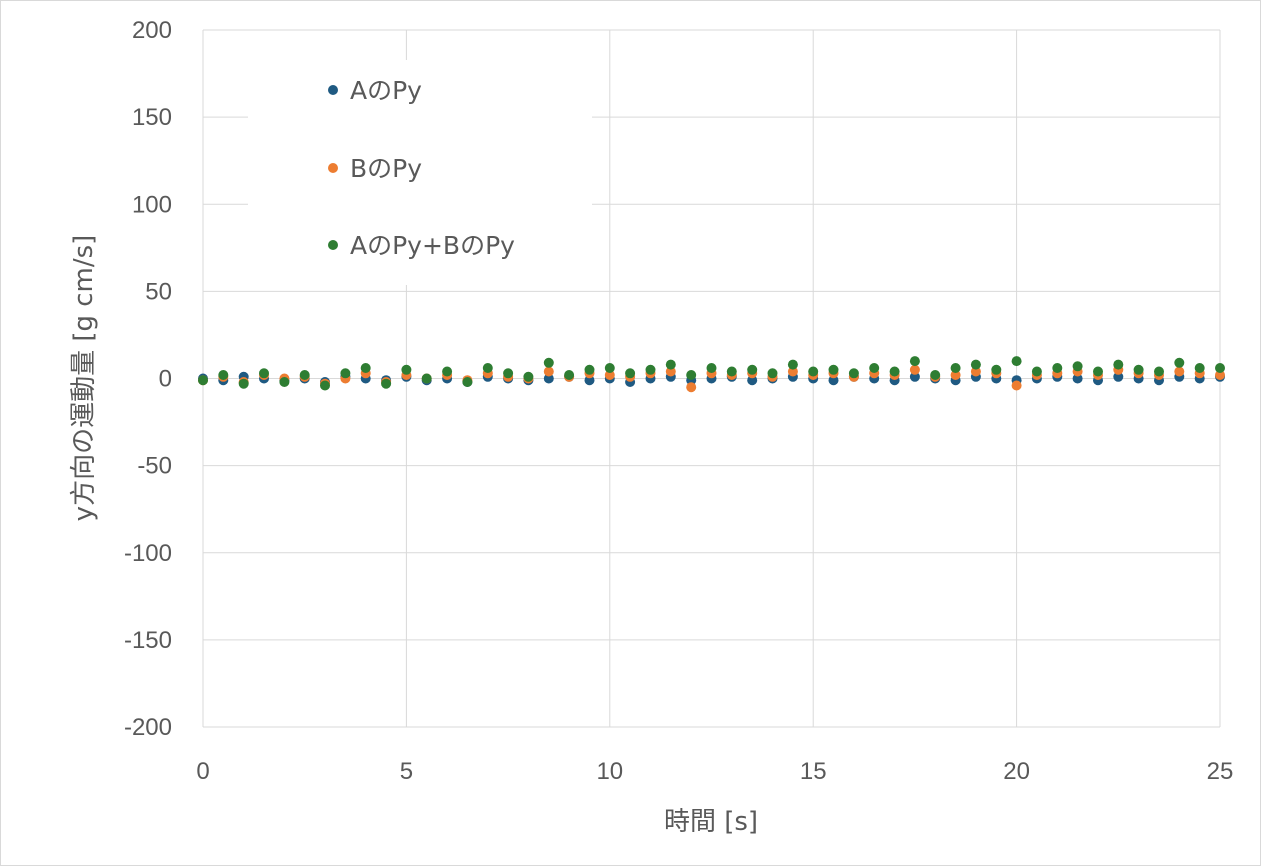 Image resolution: width=1261 pixels, height=866 pixels. Describe the element at coordinates (148, 640) in the screenshot. I see `y-tick-label: -150` at that location.